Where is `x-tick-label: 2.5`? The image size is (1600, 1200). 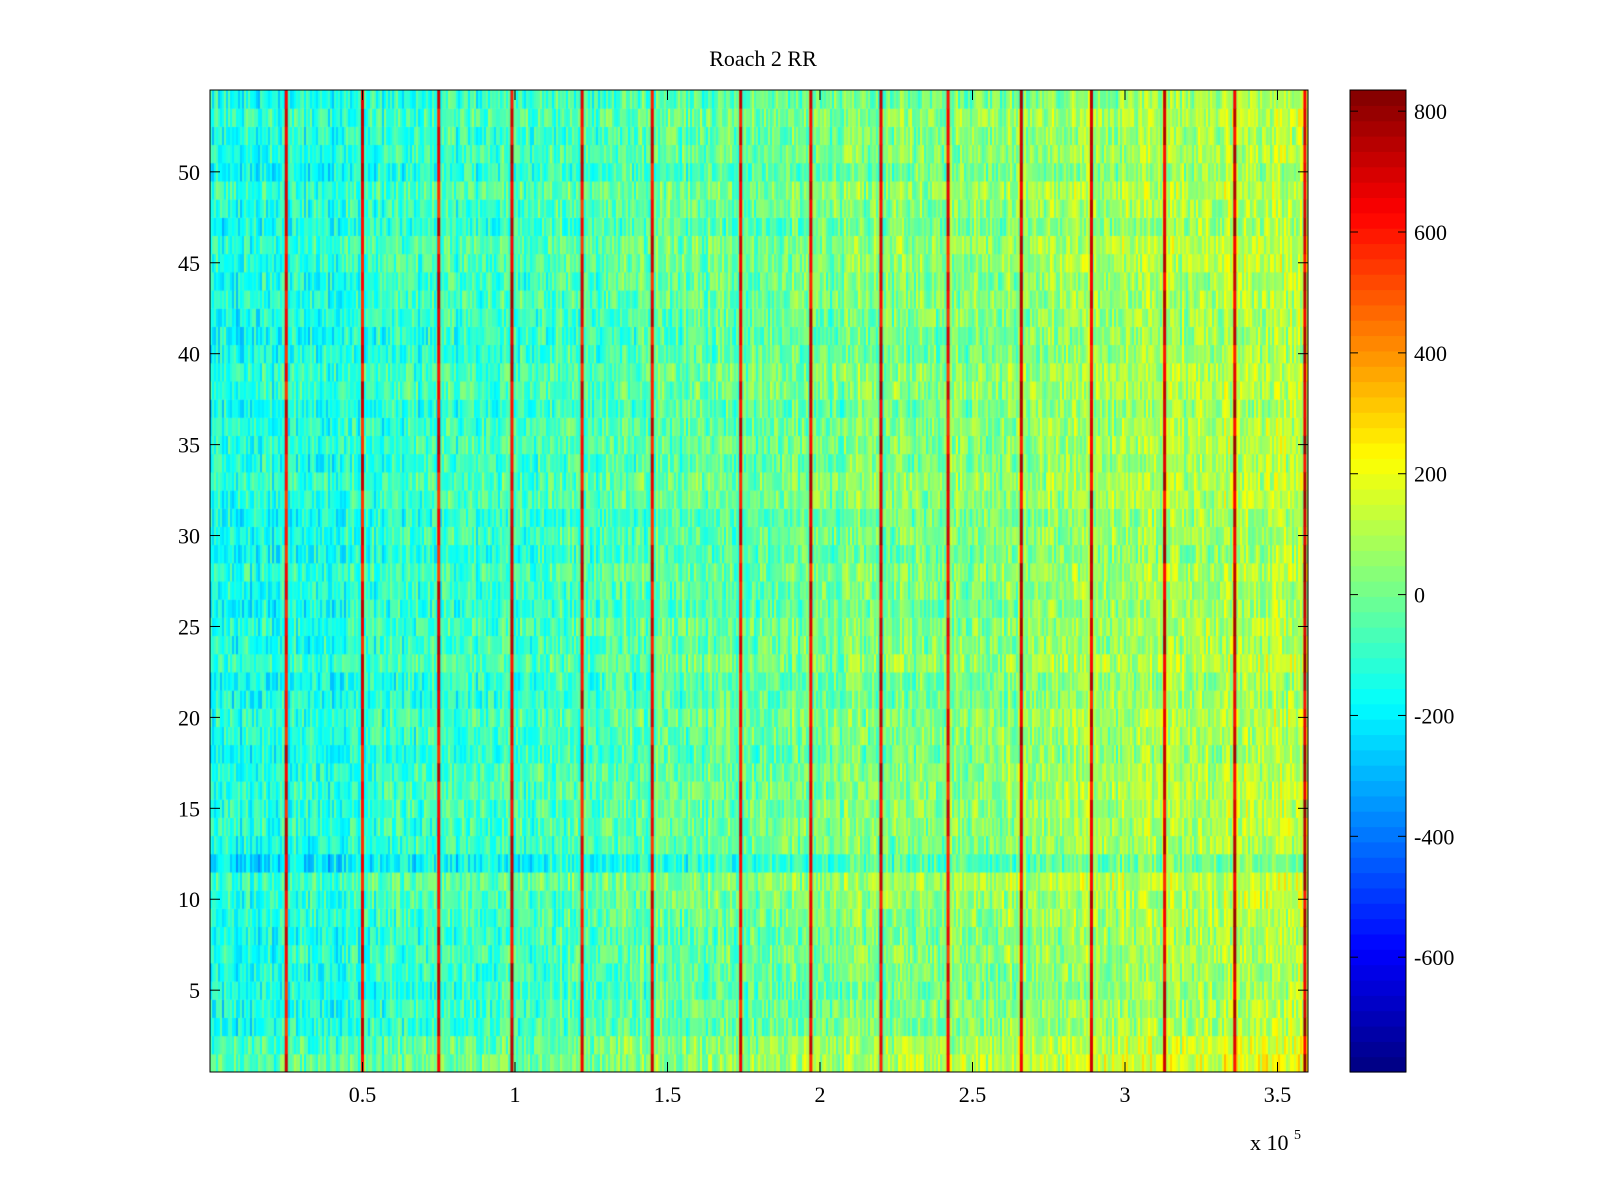 x-tick-label: 2.5 is located at coordinates (973, 1094).